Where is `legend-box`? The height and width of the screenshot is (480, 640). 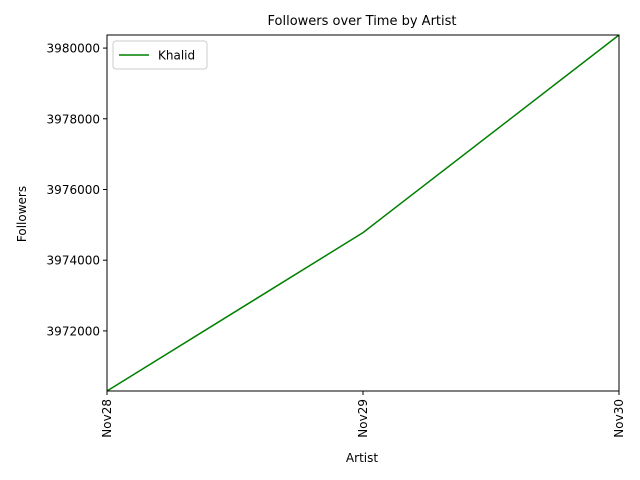
legend-box is located at coordinates (160, 55).